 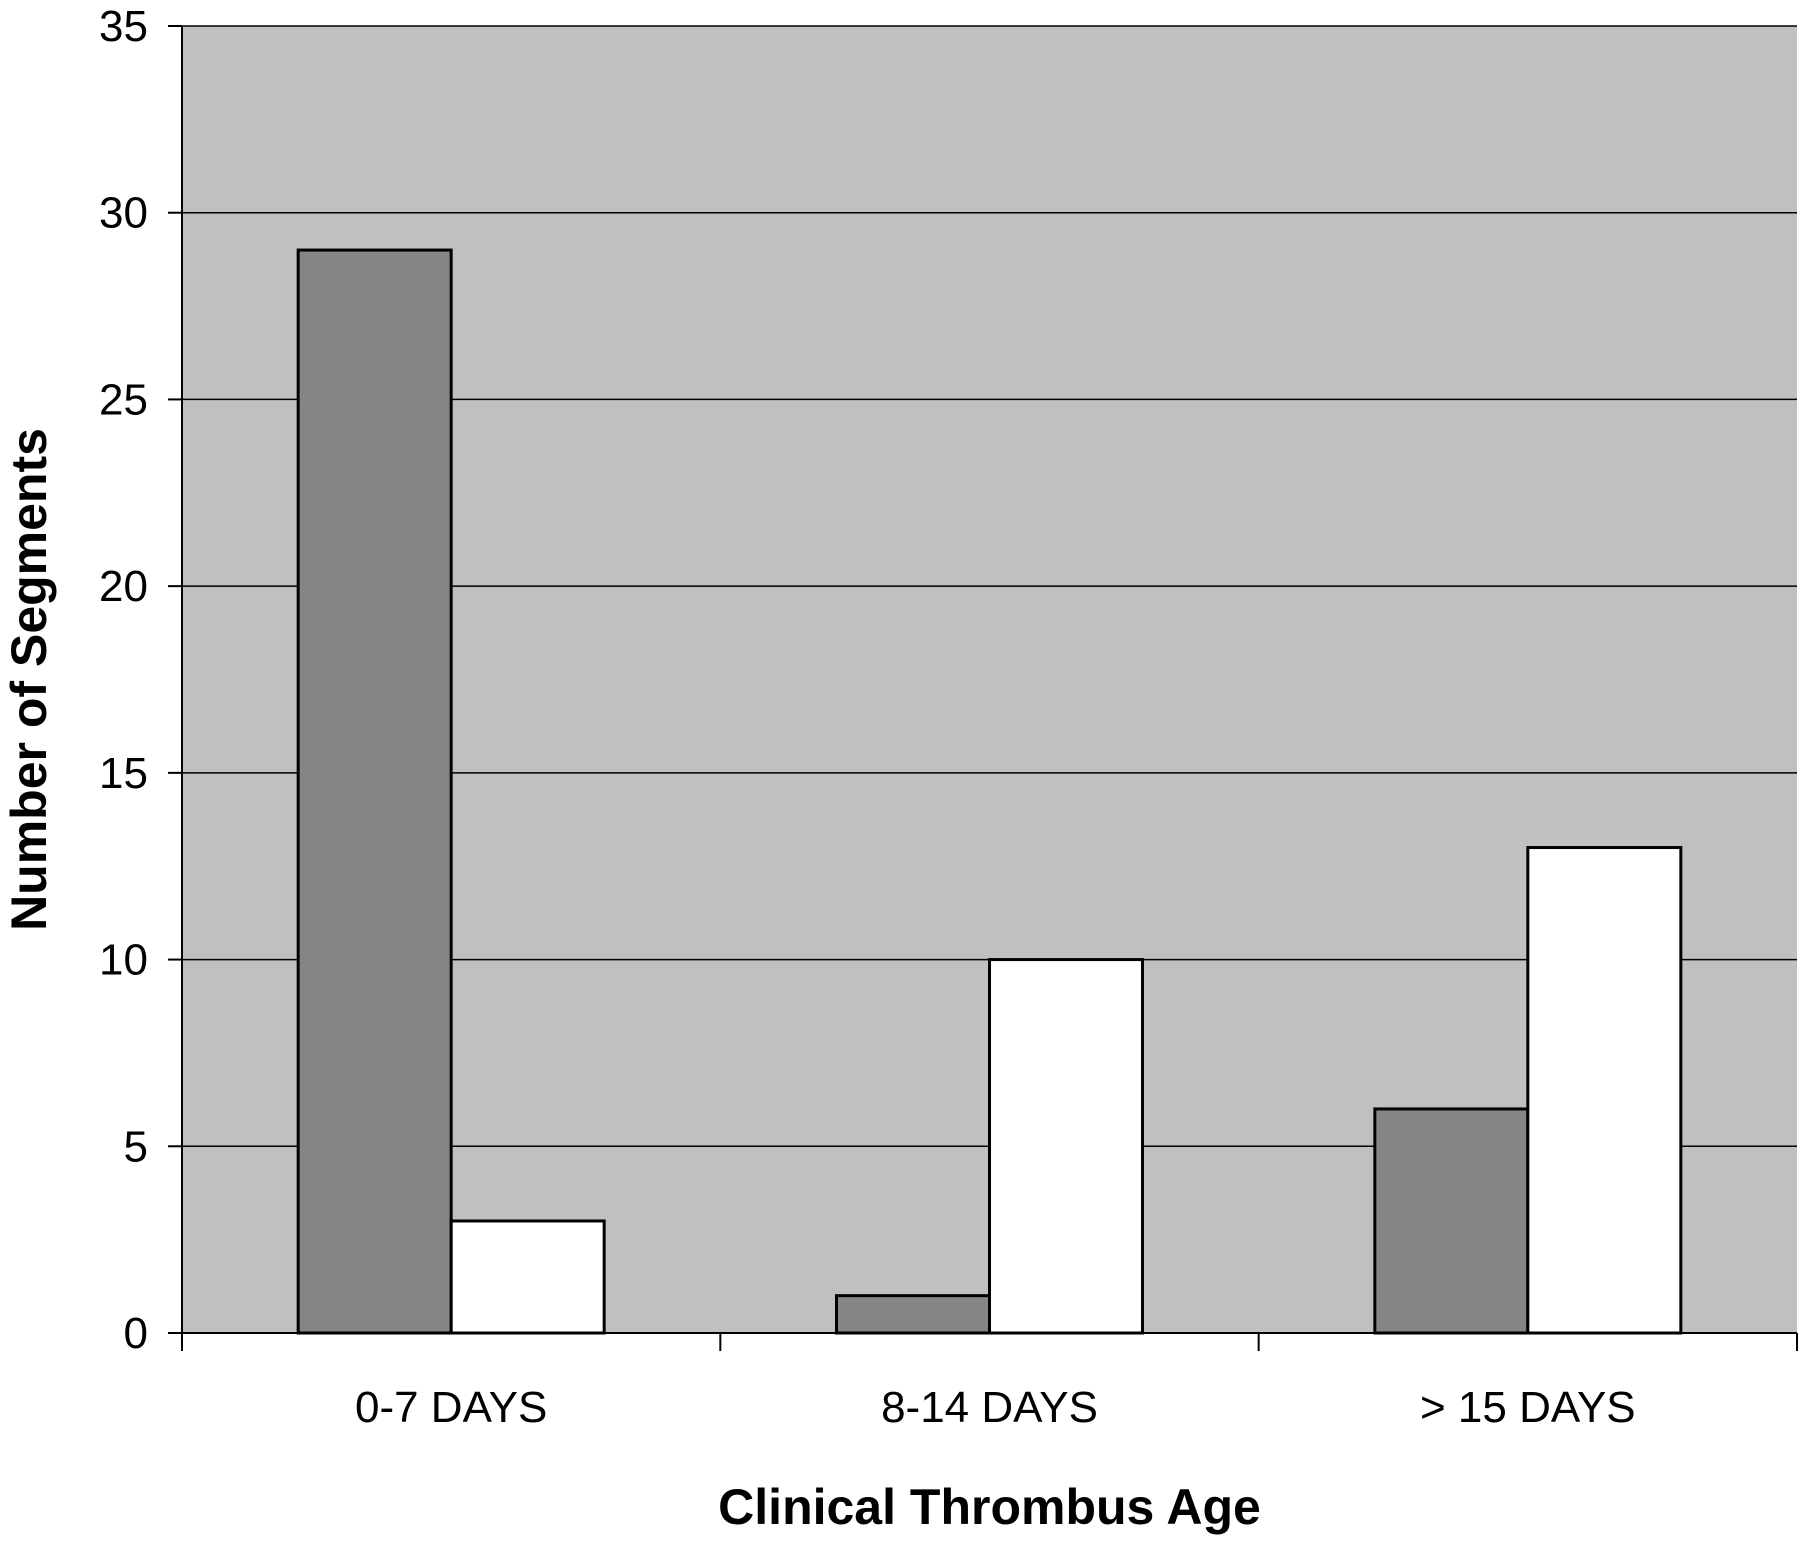 What do you see at coordinates (136, 1333) in the screenshot?
I see `y-tick-label: 0` at bounding box center [136, 1333].